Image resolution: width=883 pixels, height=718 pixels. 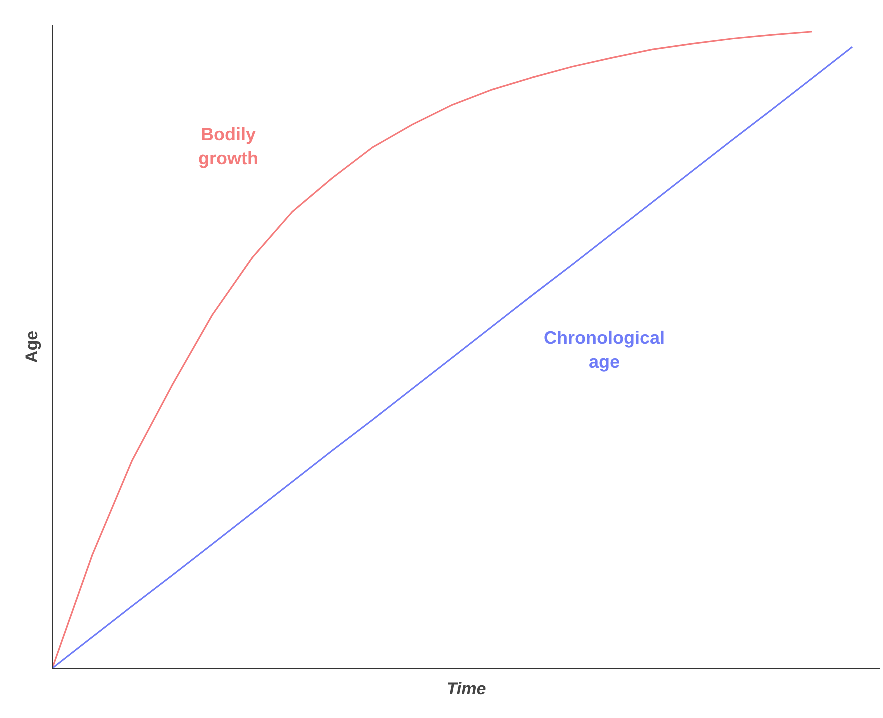 I want to click on series-label: Chronological age, so click(x=604, y=350).